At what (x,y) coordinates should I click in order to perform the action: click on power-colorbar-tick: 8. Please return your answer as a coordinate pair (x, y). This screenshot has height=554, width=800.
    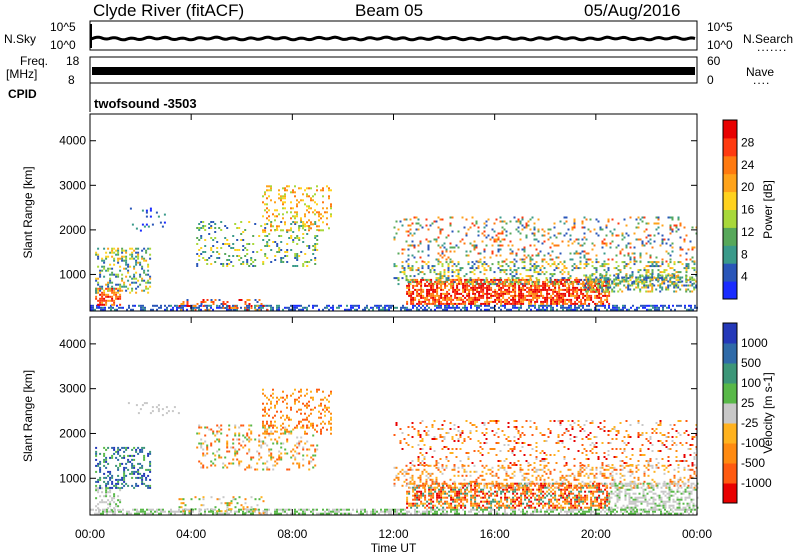
    Looking at the image, I should click on (744, 254).